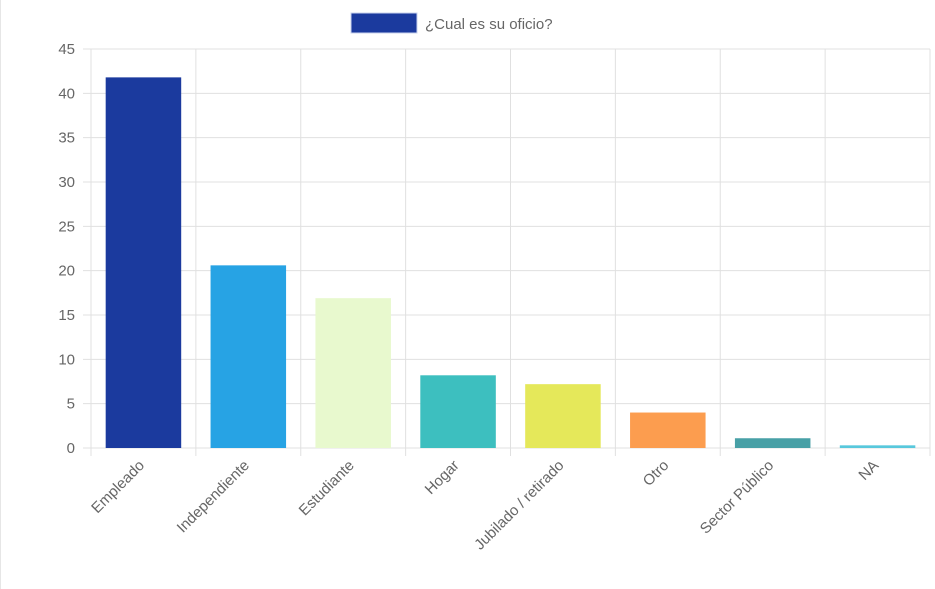 This screenshot has height=589, width=935. I want to click on x-tick-label: Estudiante, so click(327, 488).